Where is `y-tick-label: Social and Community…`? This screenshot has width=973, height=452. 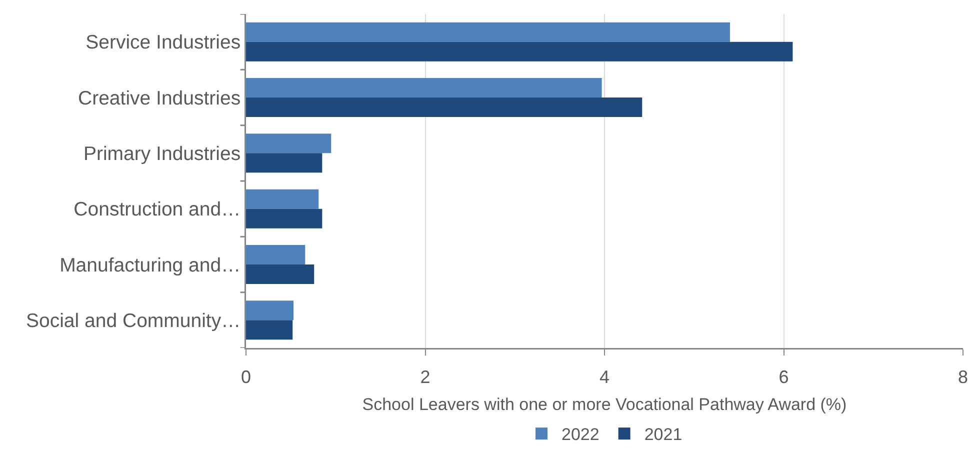 y-tick-label: Social and Community… is located at coordinates (133, 321).